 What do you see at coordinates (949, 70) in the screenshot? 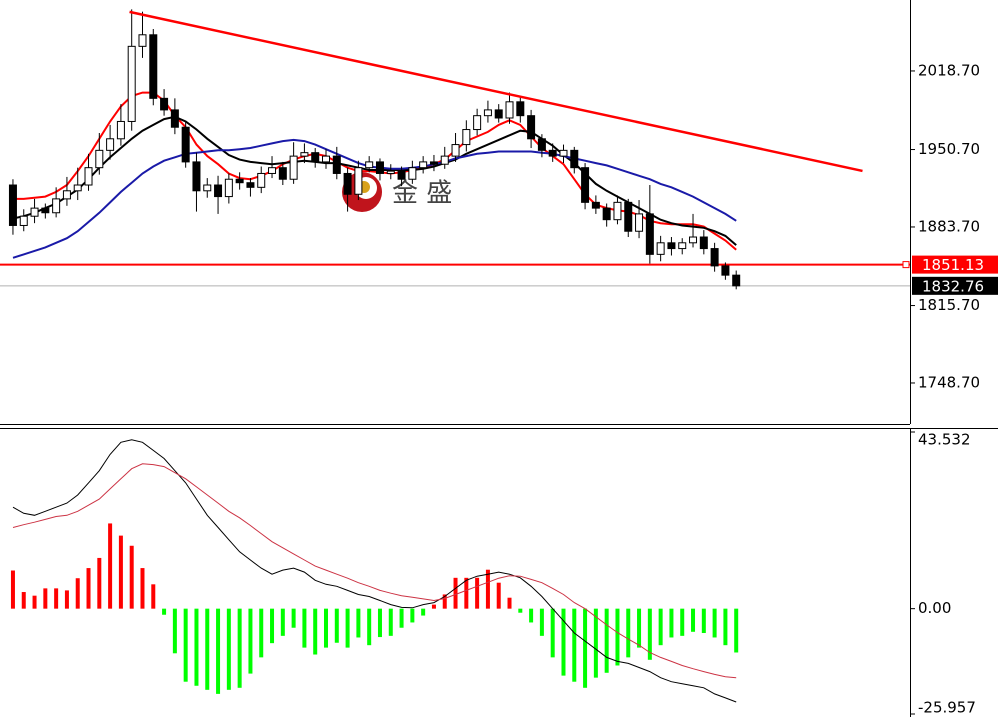
I see `y-tick-label: 2018.70` at bounding box center [949, 70].